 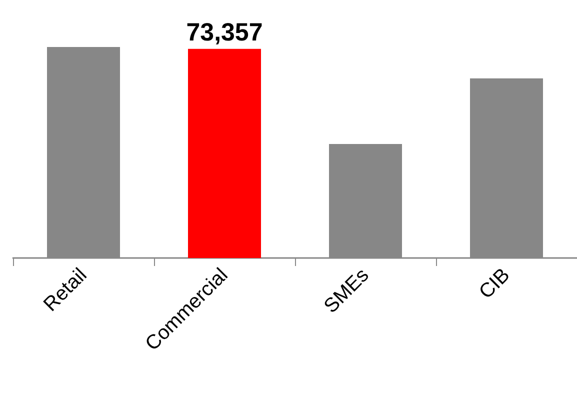 I want to click on bar, so click(x=224, y=153).